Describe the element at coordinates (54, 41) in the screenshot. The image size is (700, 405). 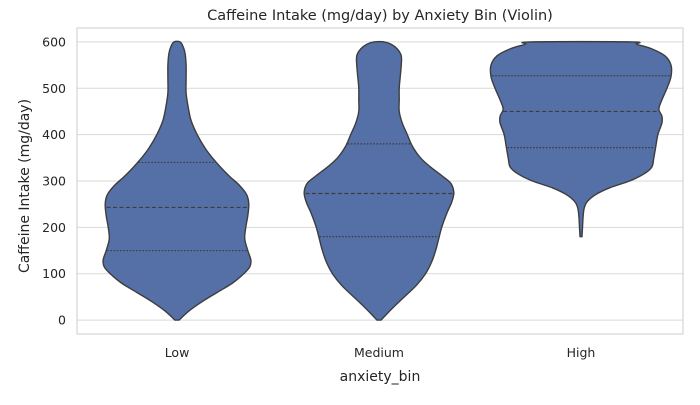
I see `y-tick-label: 600` at that location.